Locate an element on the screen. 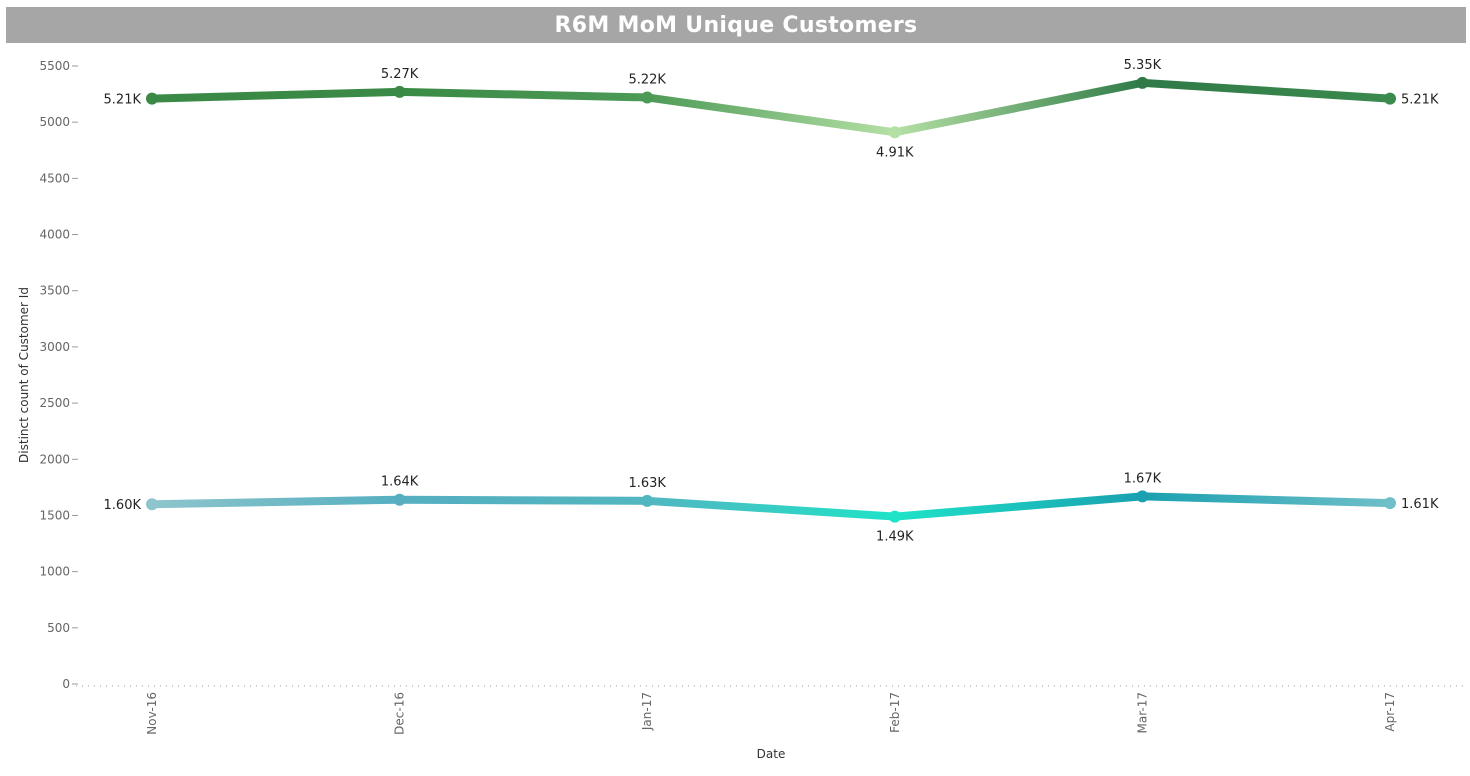 This screenshot has width=1470, height=776. y-tick-label: 1500 is located at coordinates (54, 515).